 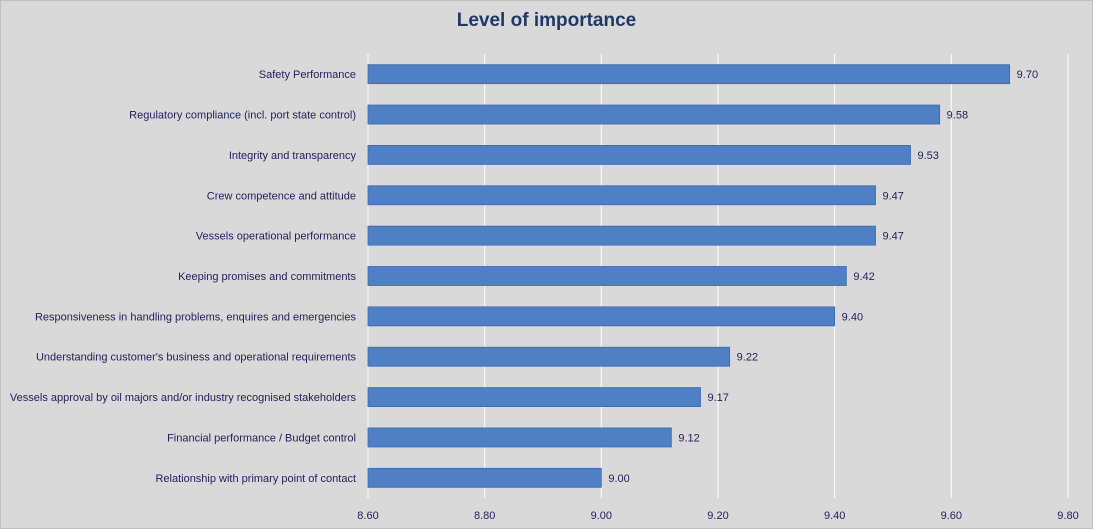 I want to click on data-label: 9.12, so click(x=688, y=438).